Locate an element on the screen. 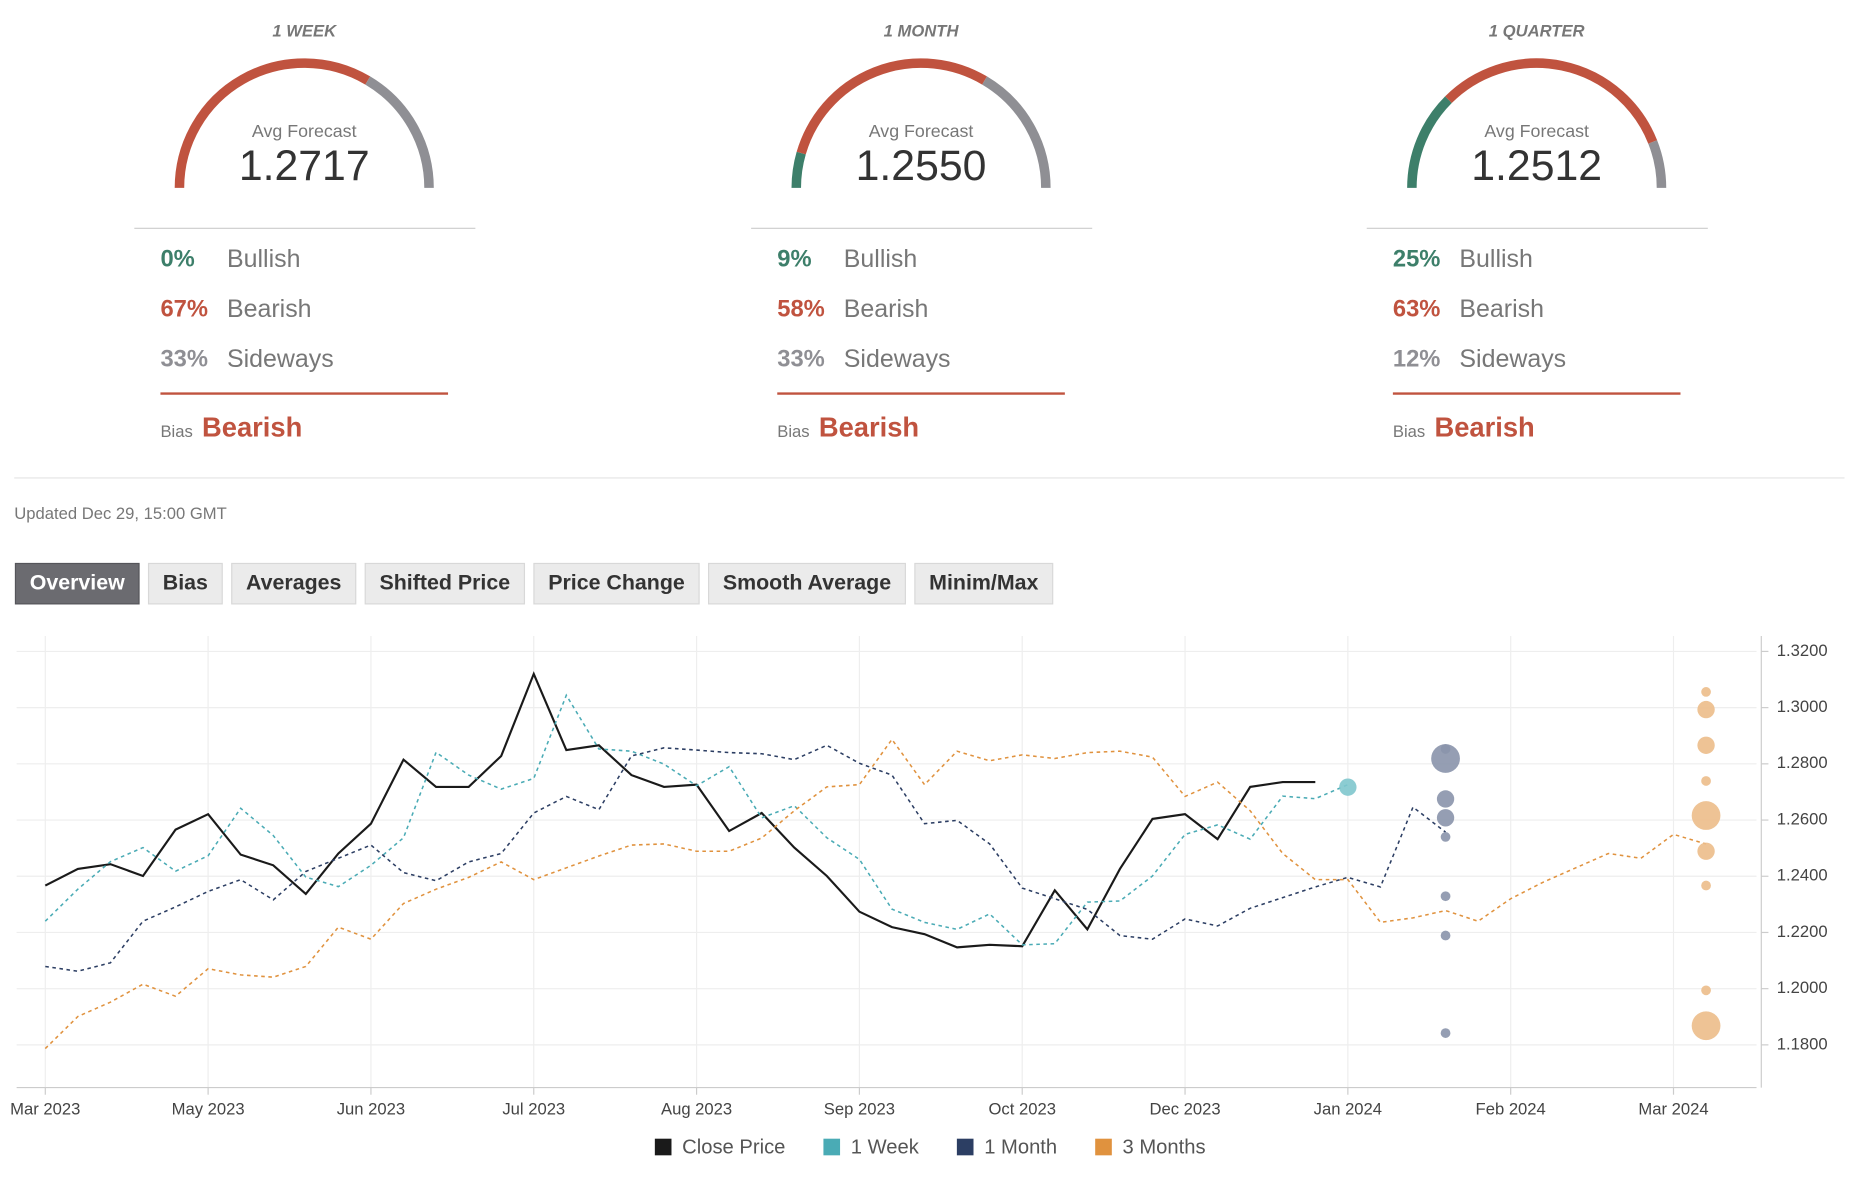  tab-label: Minim/Max is located at coordinates (983, 582).